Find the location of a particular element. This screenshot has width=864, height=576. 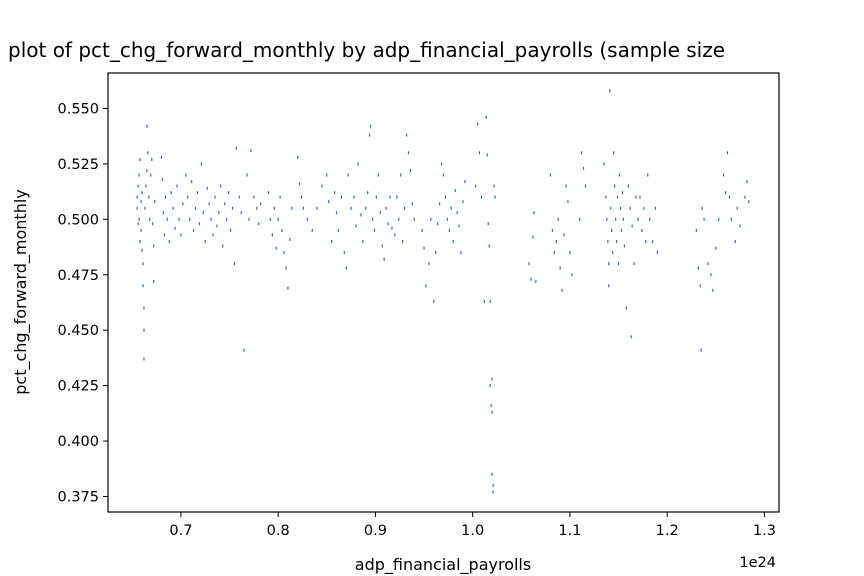

x-tick-label: 1.2 is located at coordinates (667, 531).